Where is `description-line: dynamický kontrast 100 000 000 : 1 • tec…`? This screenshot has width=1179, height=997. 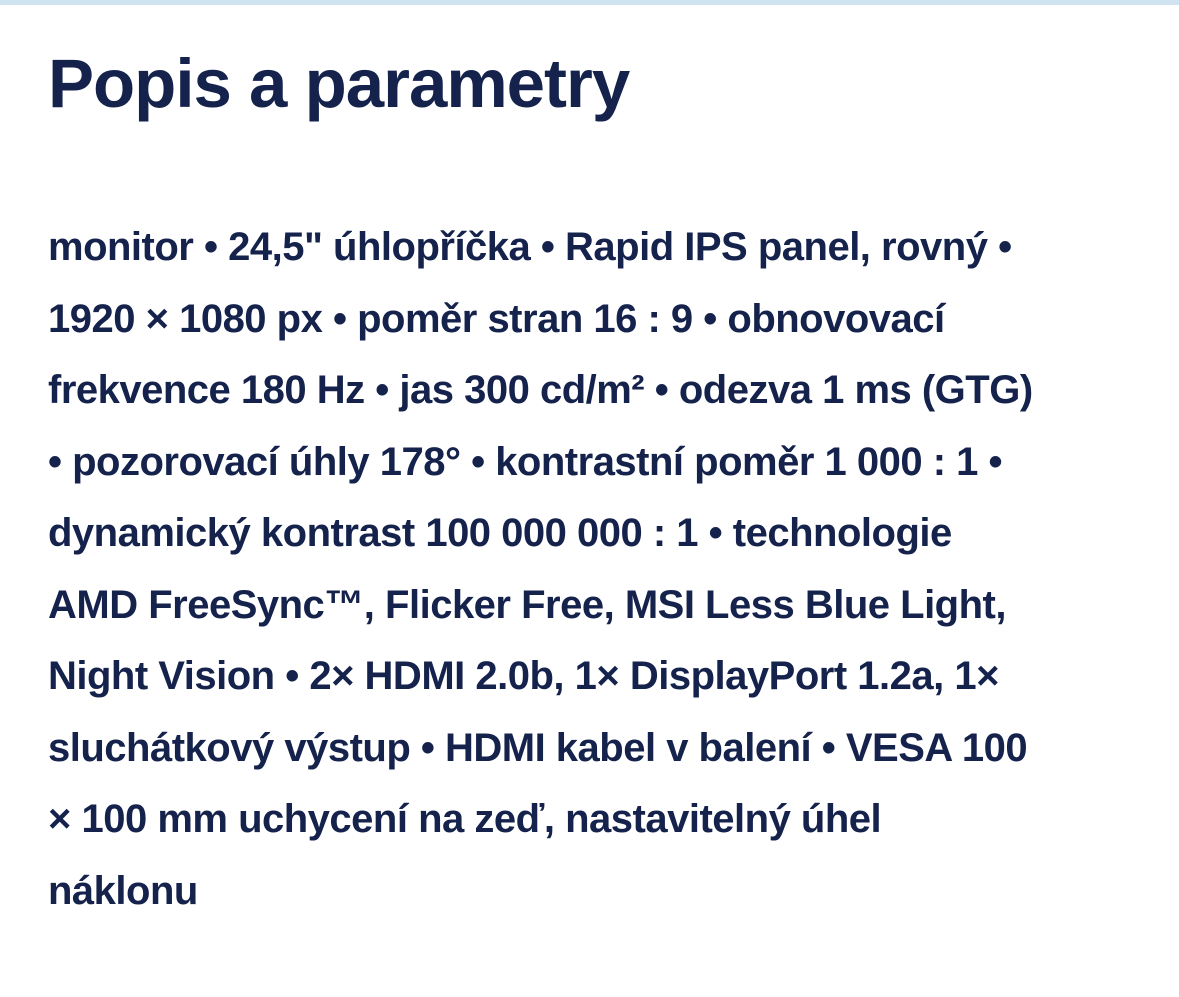 description-line: dynamický kontrast 100 000 000 : 1 • tec… is located at coordinates (500, 533).